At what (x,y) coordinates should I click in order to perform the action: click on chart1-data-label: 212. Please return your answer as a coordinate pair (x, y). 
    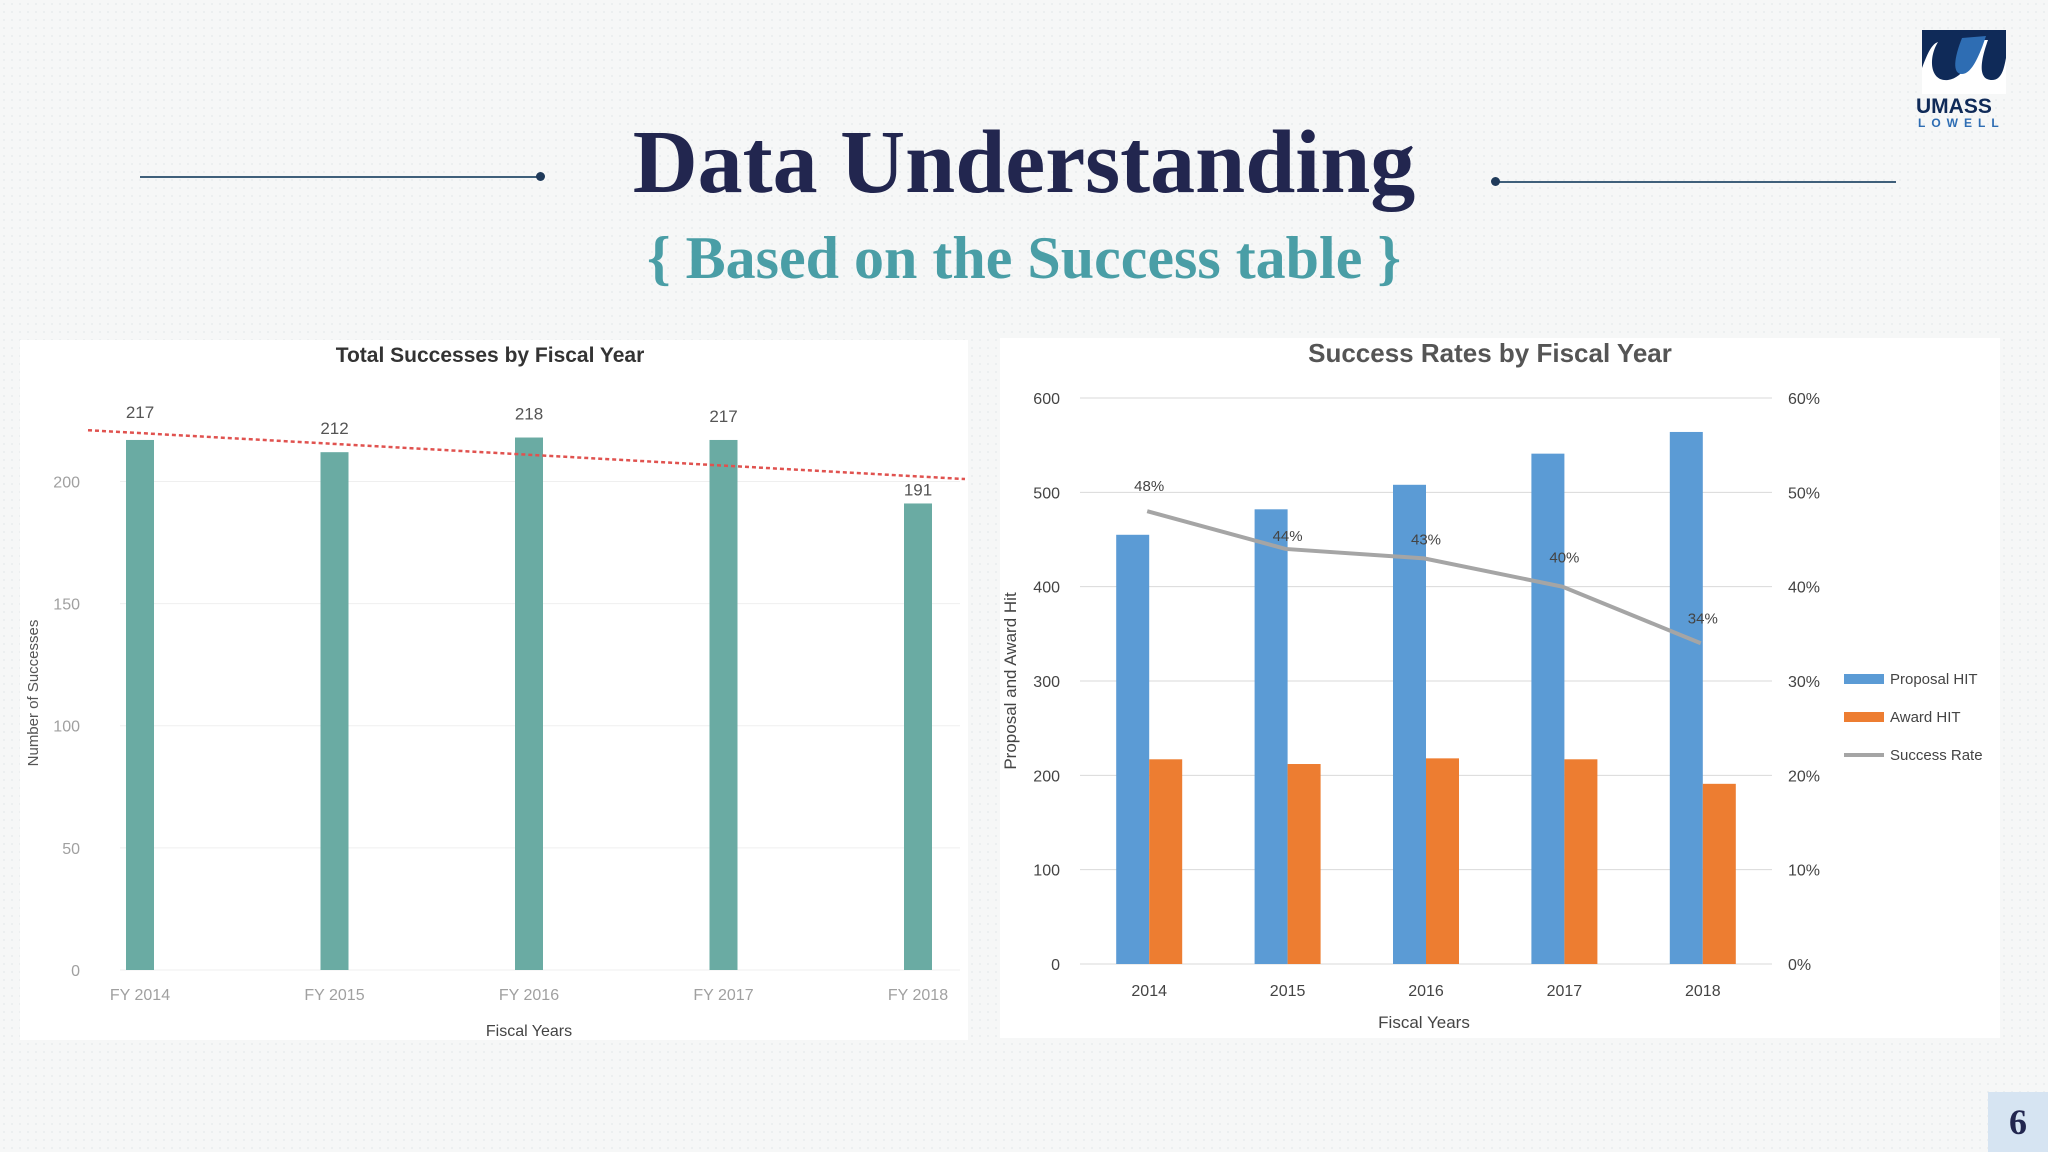
    Looking at the image, I should click on (334, 428).